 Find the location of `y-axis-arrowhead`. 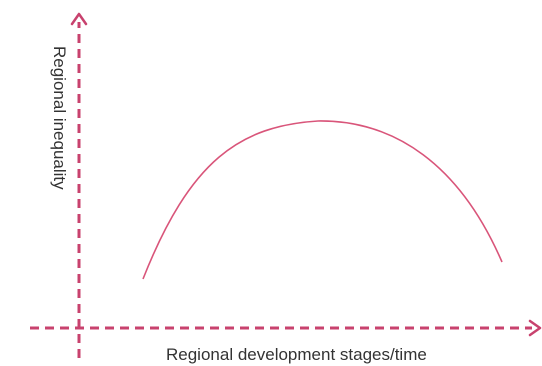

y-axis-arrowhead is located at coordinates (79, 19).